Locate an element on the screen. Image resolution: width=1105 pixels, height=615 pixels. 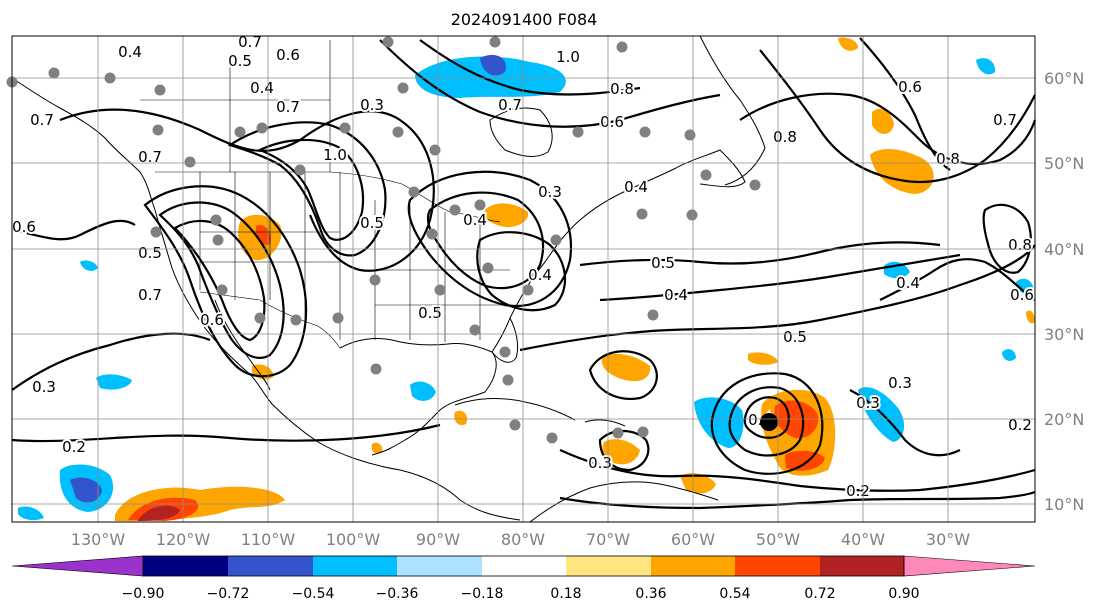
contour-canada-north is located at coordinates (550, 83).